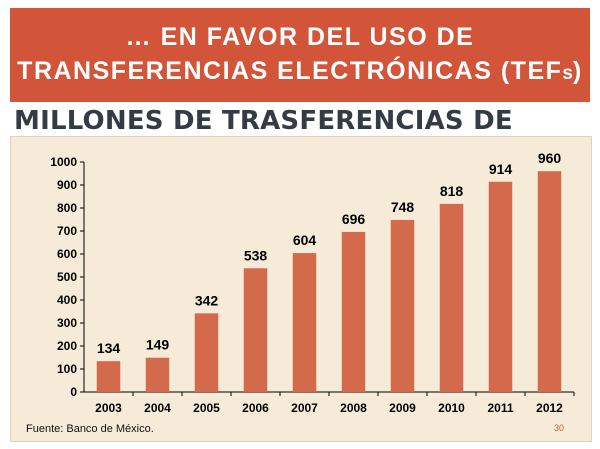  I want to click on data-label: 342, so click(207, 300).